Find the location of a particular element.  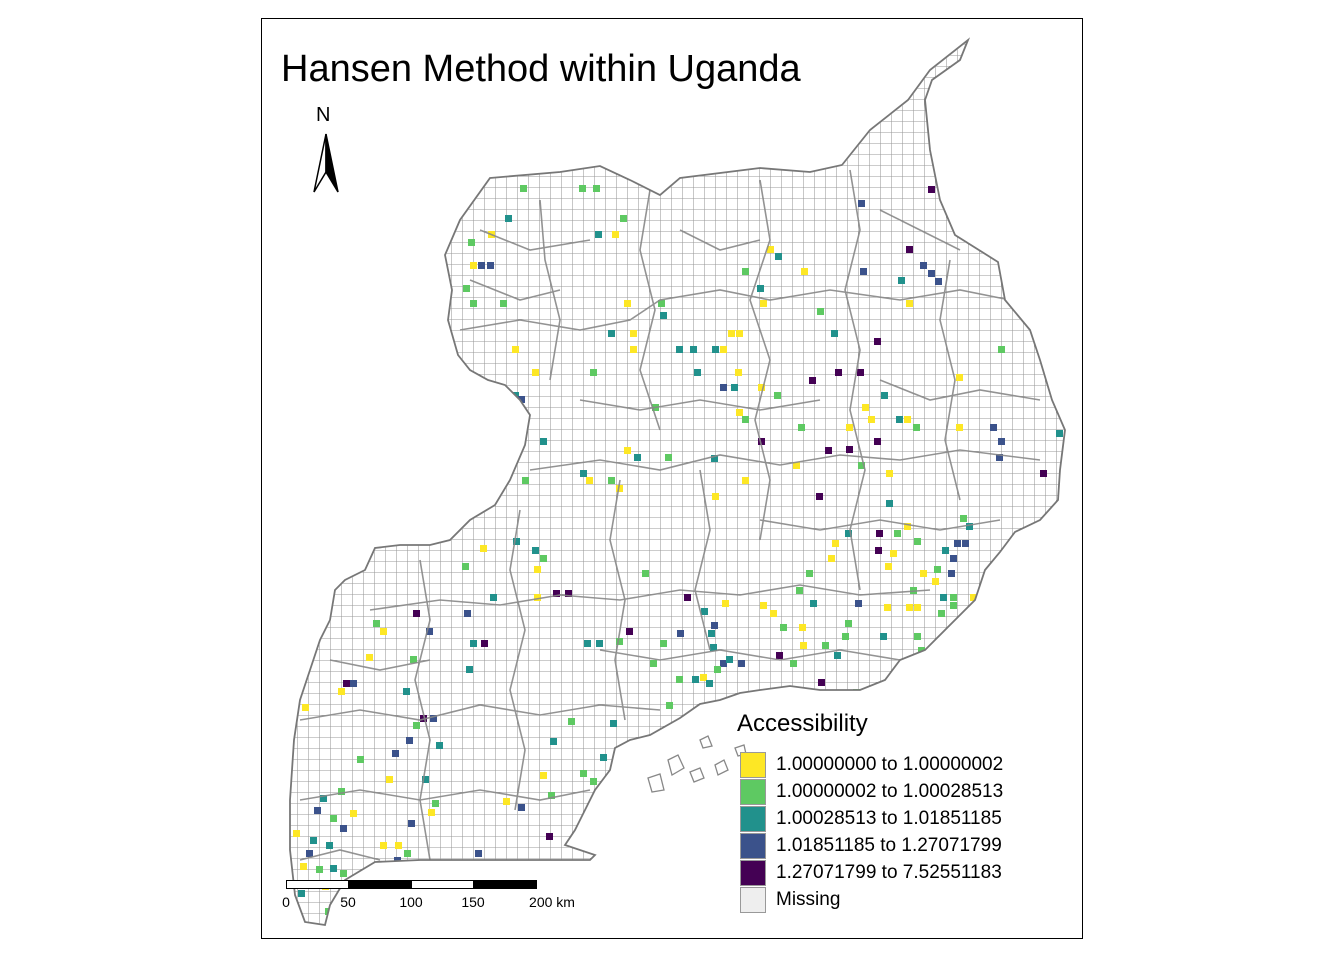

legend-title: Accessibility is located at coordinates (802, 723).